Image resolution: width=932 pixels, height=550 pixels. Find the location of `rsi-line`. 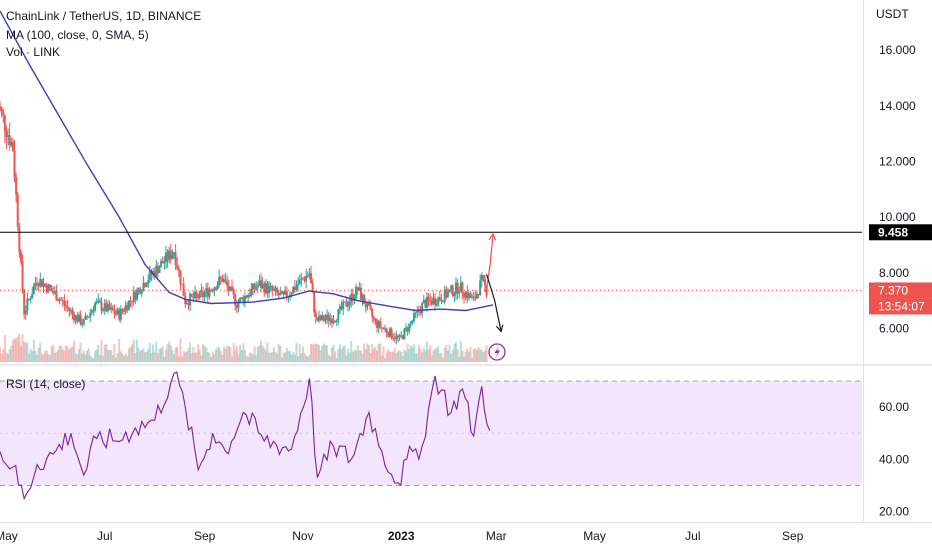

rsi-line is located at coordinates (245, 436).